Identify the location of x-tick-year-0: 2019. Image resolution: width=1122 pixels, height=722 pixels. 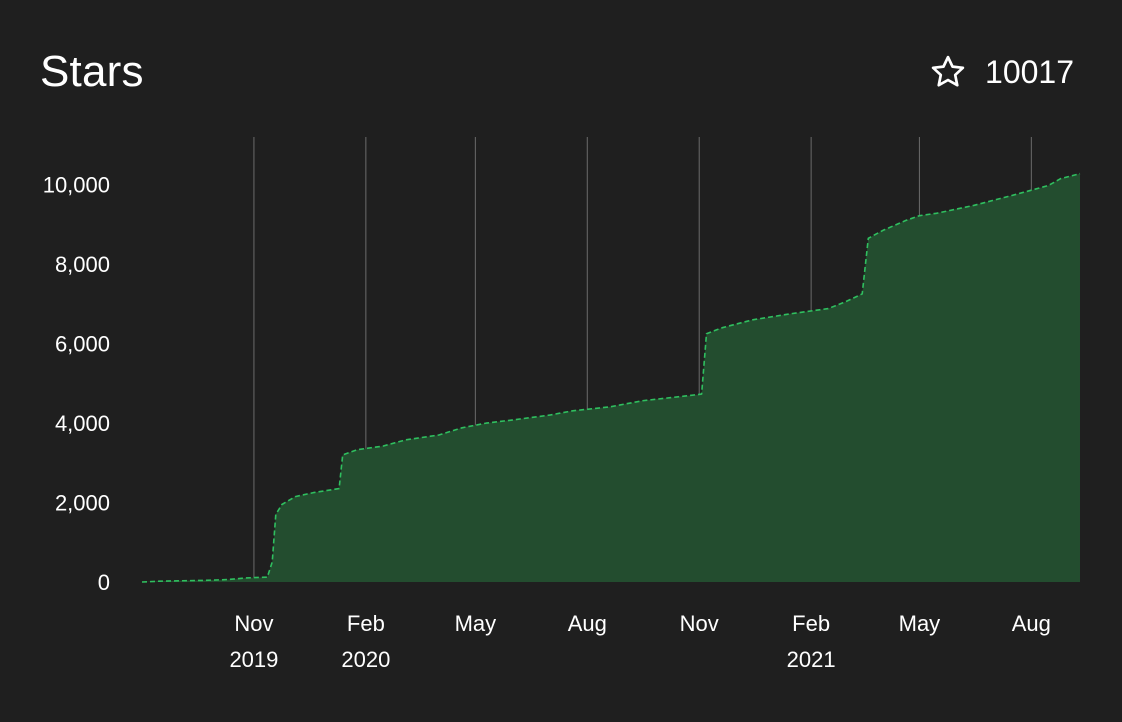
(253, 659).